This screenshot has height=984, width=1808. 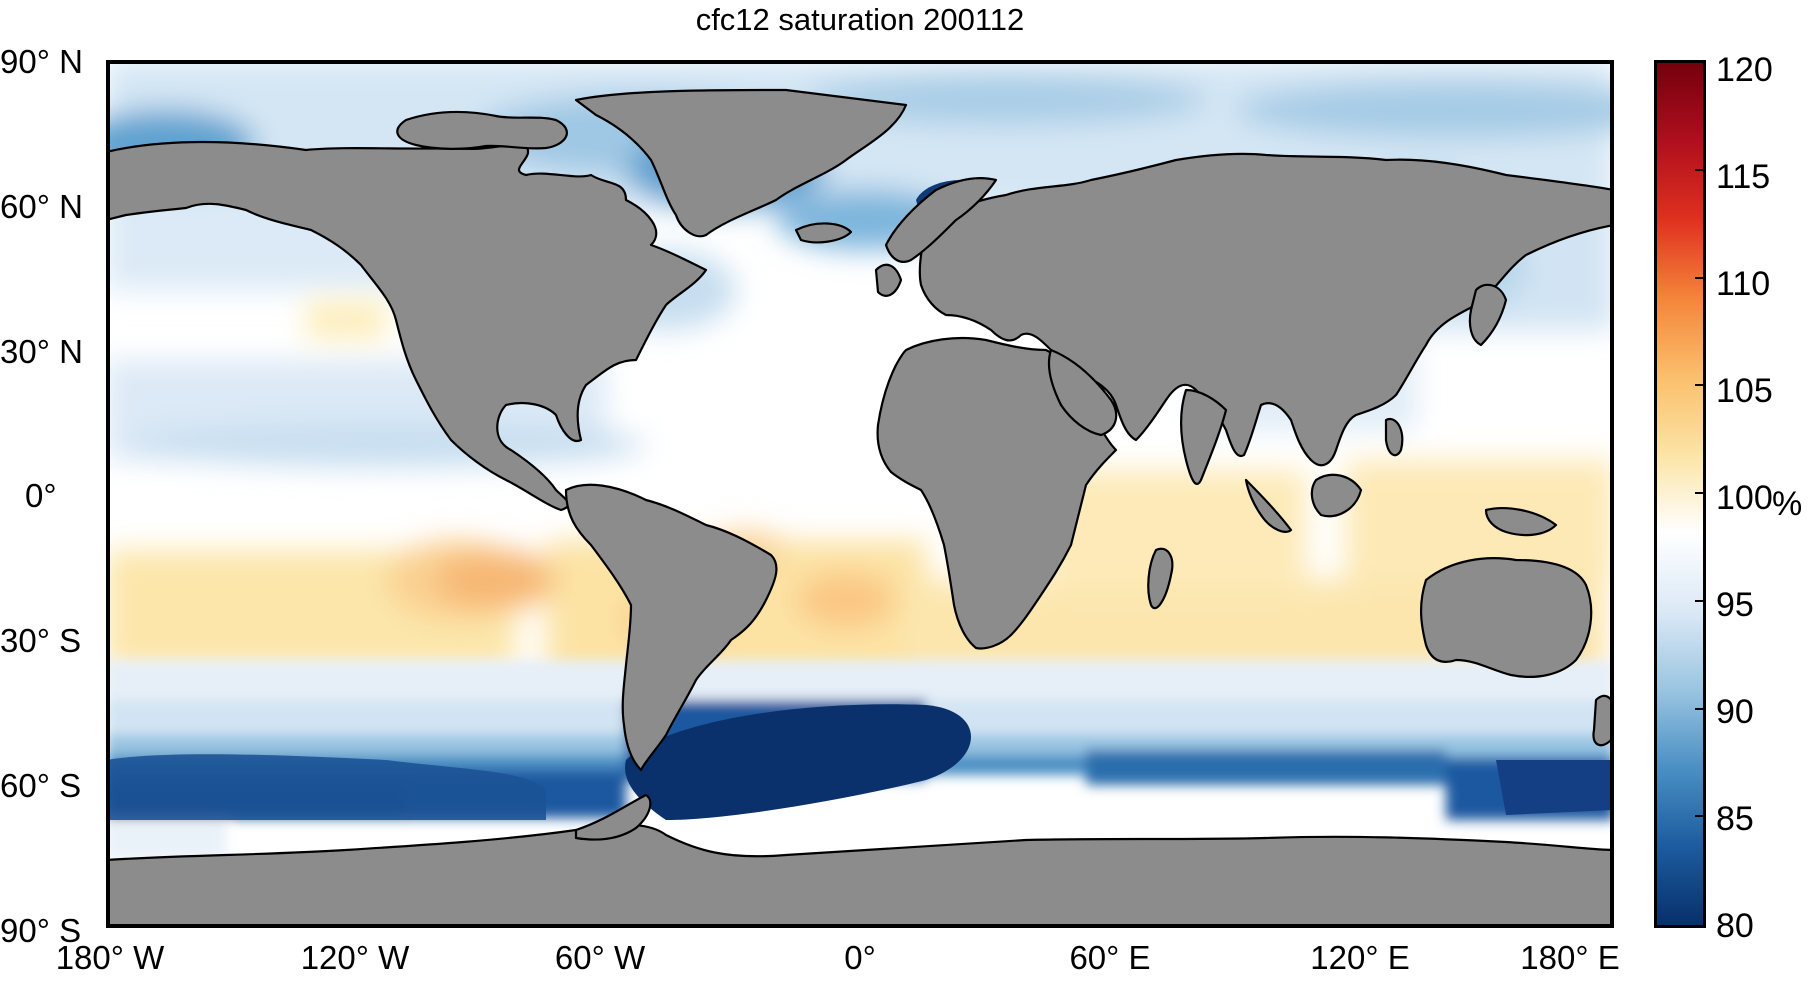 I want to click on madagascar-land, so click(x=1160, y=578).